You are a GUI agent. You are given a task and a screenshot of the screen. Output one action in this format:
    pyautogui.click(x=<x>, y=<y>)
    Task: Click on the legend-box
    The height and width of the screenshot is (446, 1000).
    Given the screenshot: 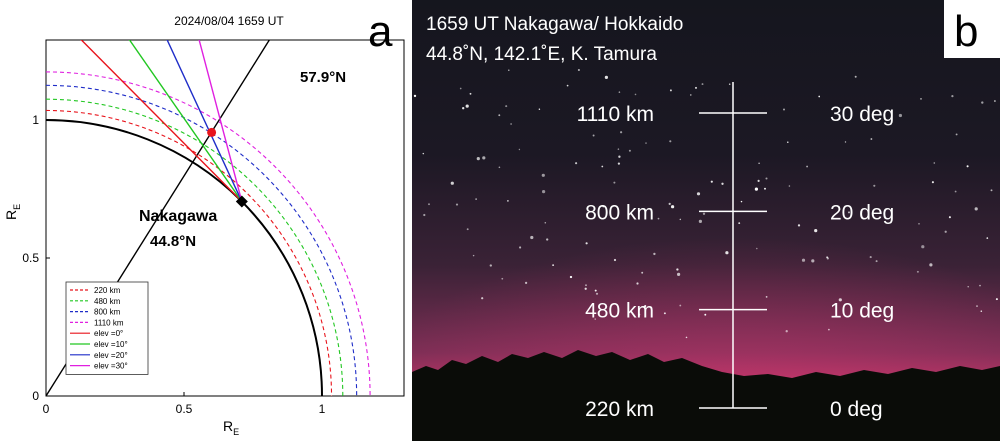 What is the action you would take?
    pyautogui.click(x=107, y=328)
    